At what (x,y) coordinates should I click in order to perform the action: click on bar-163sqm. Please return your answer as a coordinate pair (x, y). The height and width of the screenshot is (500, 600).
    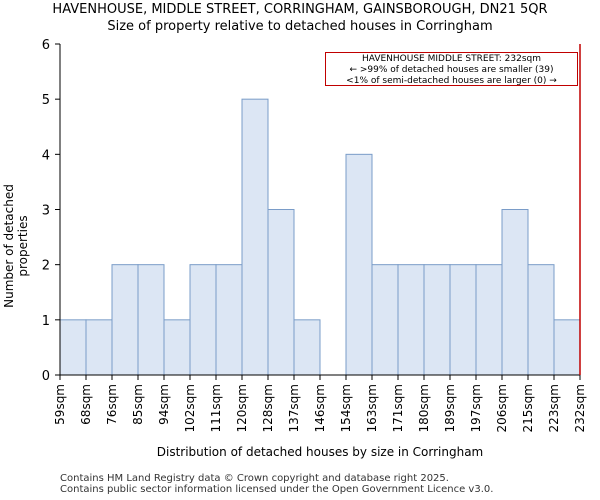
    Looking at the image, I should click on (385, 320).